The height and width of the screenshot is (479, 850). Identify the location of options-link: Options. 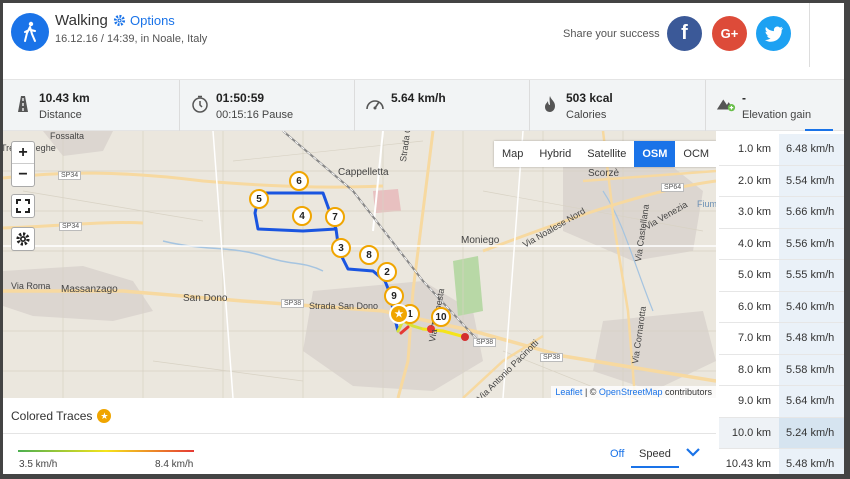
(144, 20).